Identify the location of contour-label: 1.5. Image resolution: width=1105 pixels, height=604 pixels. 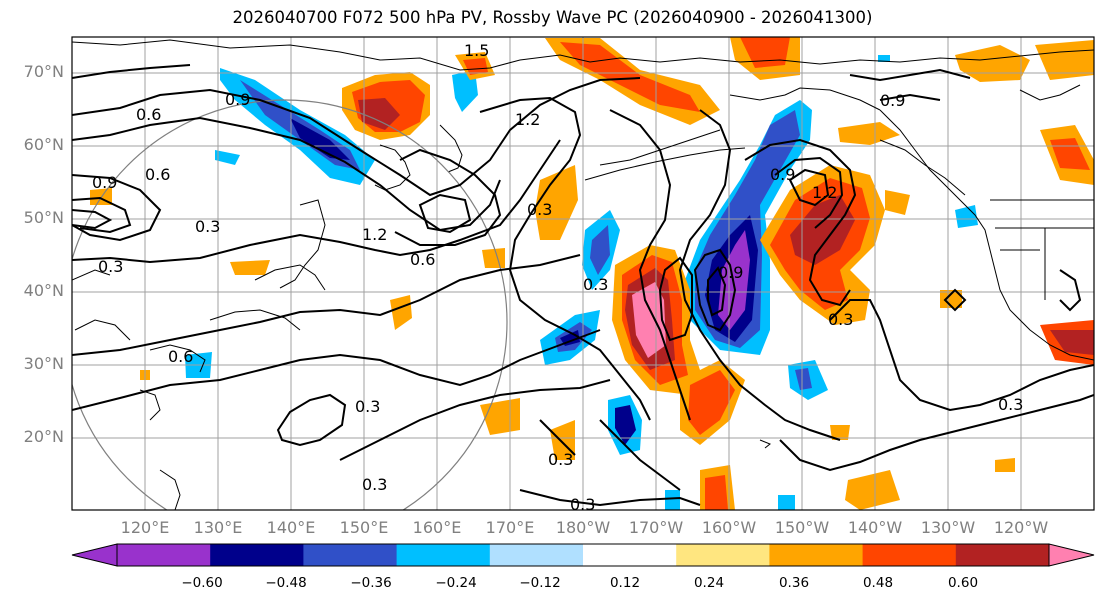
(476, 50).